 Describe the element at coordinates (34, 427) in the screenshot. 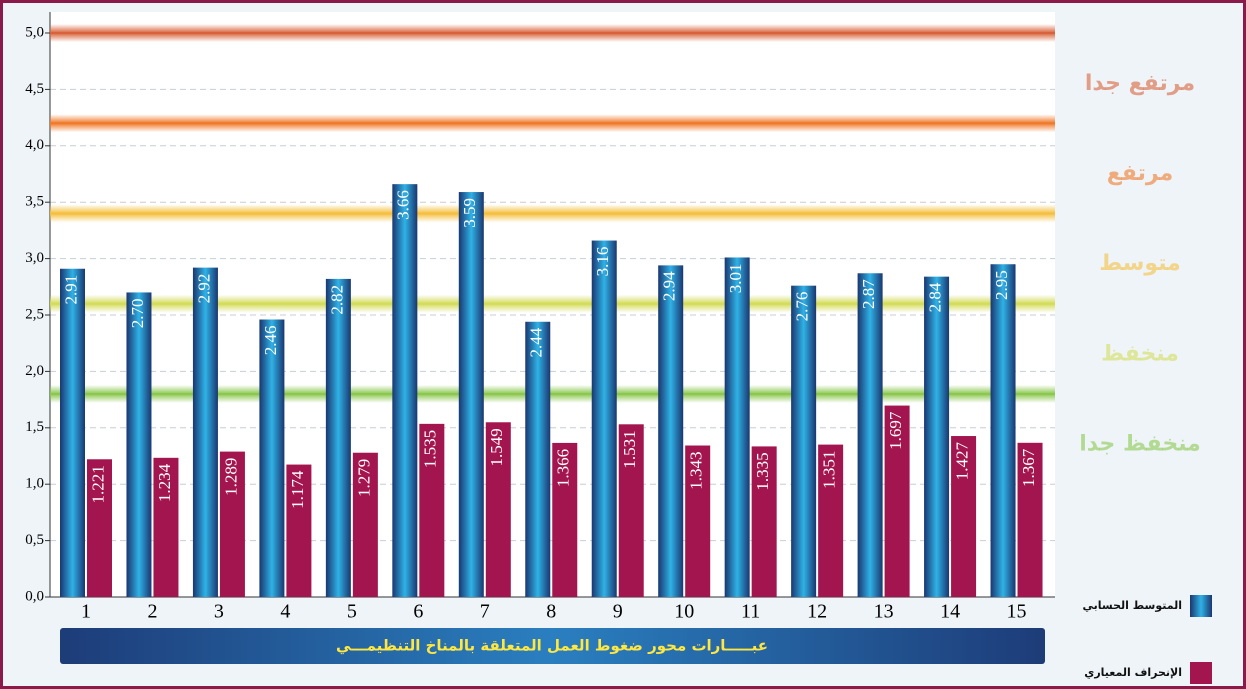

I see `y-tick-label: 1,5` at that location.